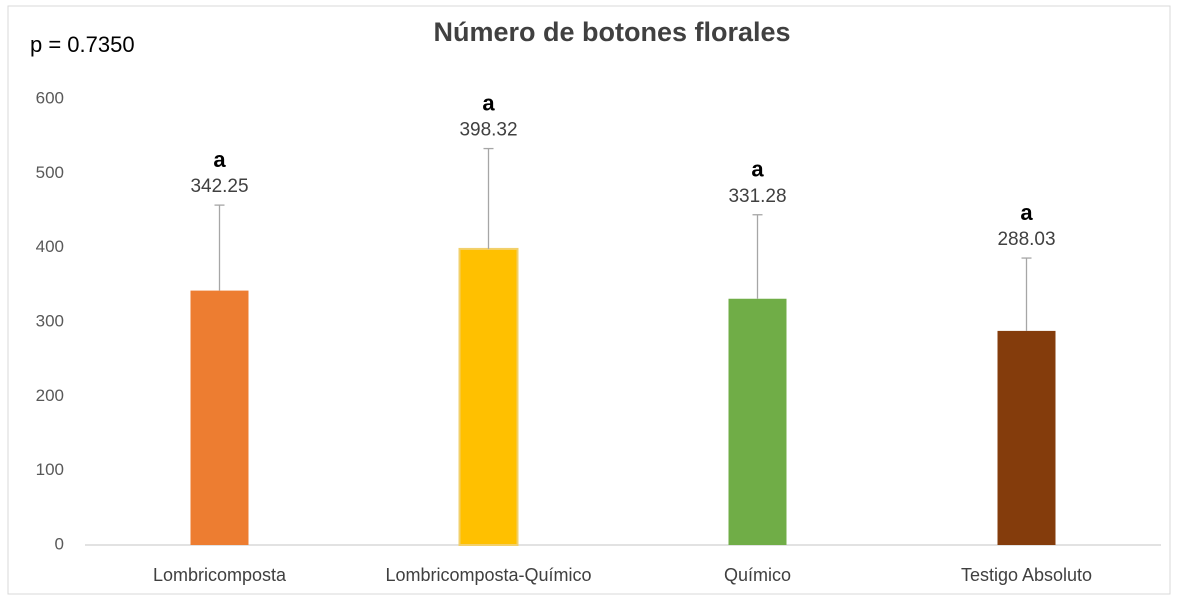 This screenshot has width=1177, height=600. Describe the element at coordinates (220, 575) in the screenshot. I see `x-tick-label: Lombricomposta` at that location.